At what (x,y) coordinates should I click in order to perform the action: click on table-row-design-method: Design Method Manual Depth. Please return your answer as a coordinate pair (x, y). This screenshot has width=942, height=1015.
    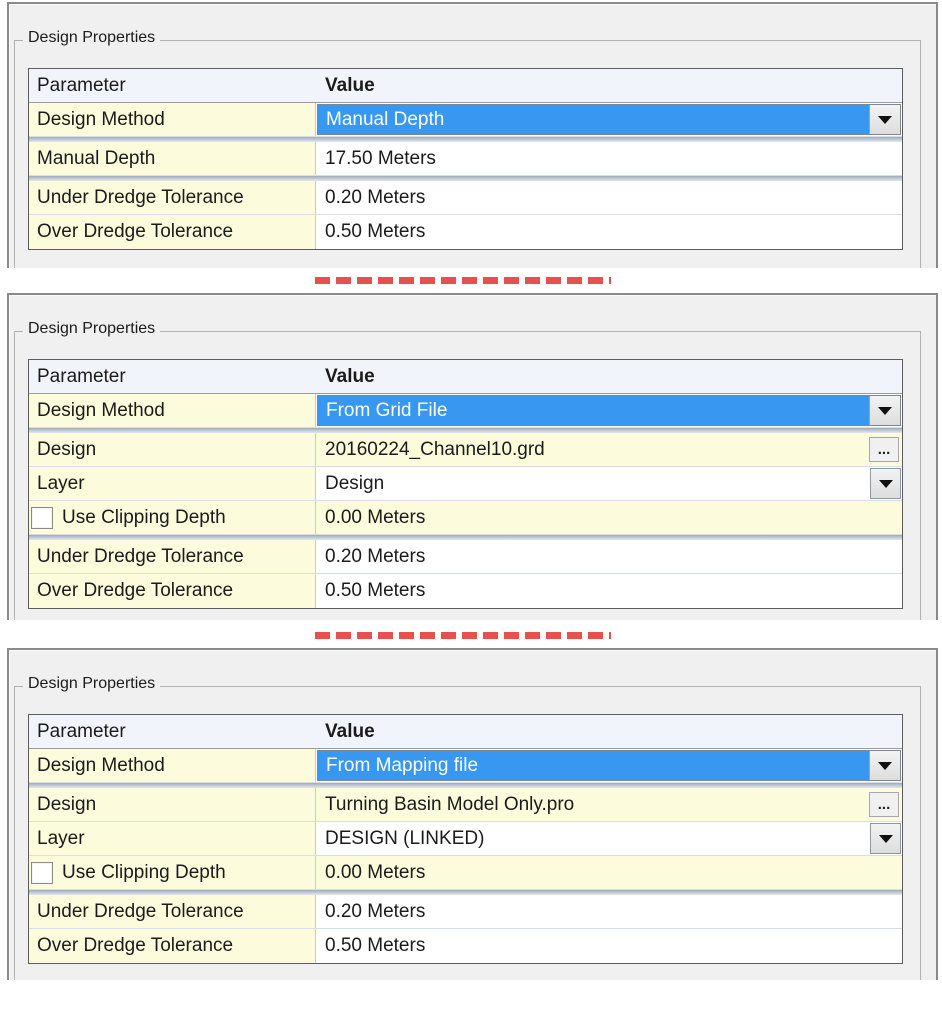
    Looking at the image, I should click on (465, 120).